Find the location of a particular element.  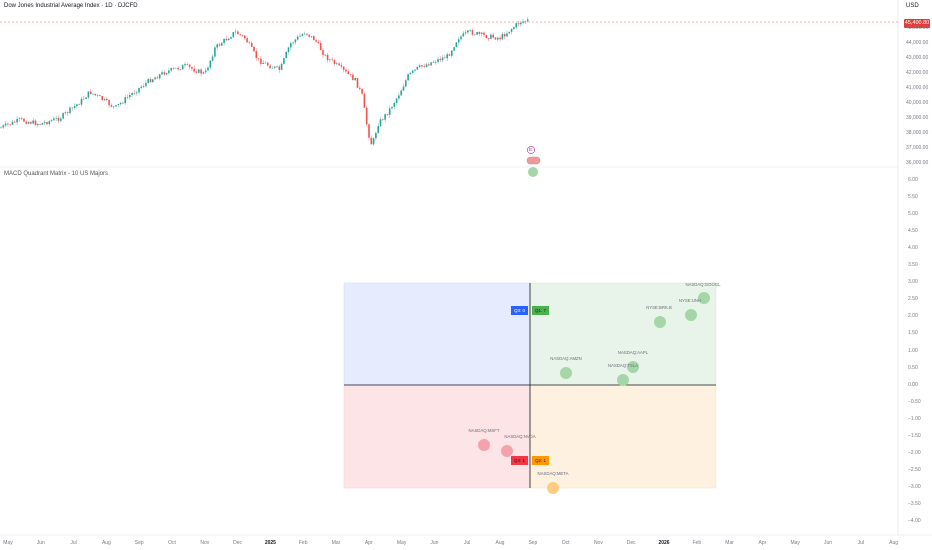

indicator-tick-label: 1.00 is located at coordinates (913, 350).